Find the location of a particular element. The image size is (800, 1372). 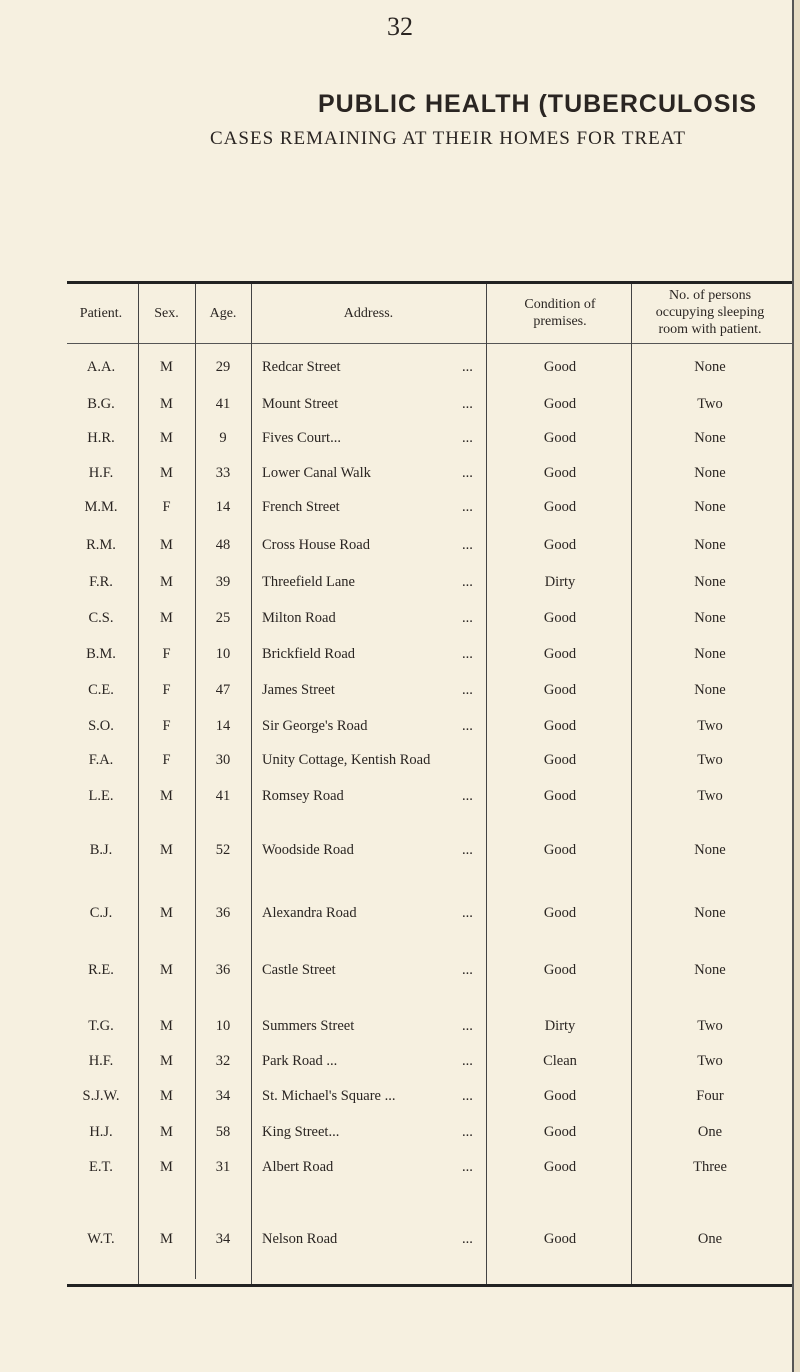

cell-age: 33 is located at coordinates (223, 473).